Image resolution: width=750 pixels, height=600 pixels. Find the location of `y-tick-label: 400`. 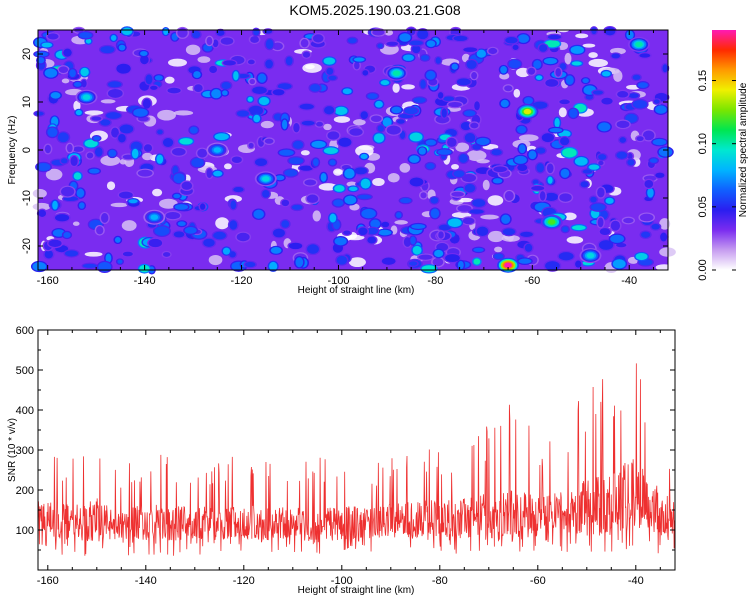

y-tick-label: 400 is located at coordinates (25, 411).